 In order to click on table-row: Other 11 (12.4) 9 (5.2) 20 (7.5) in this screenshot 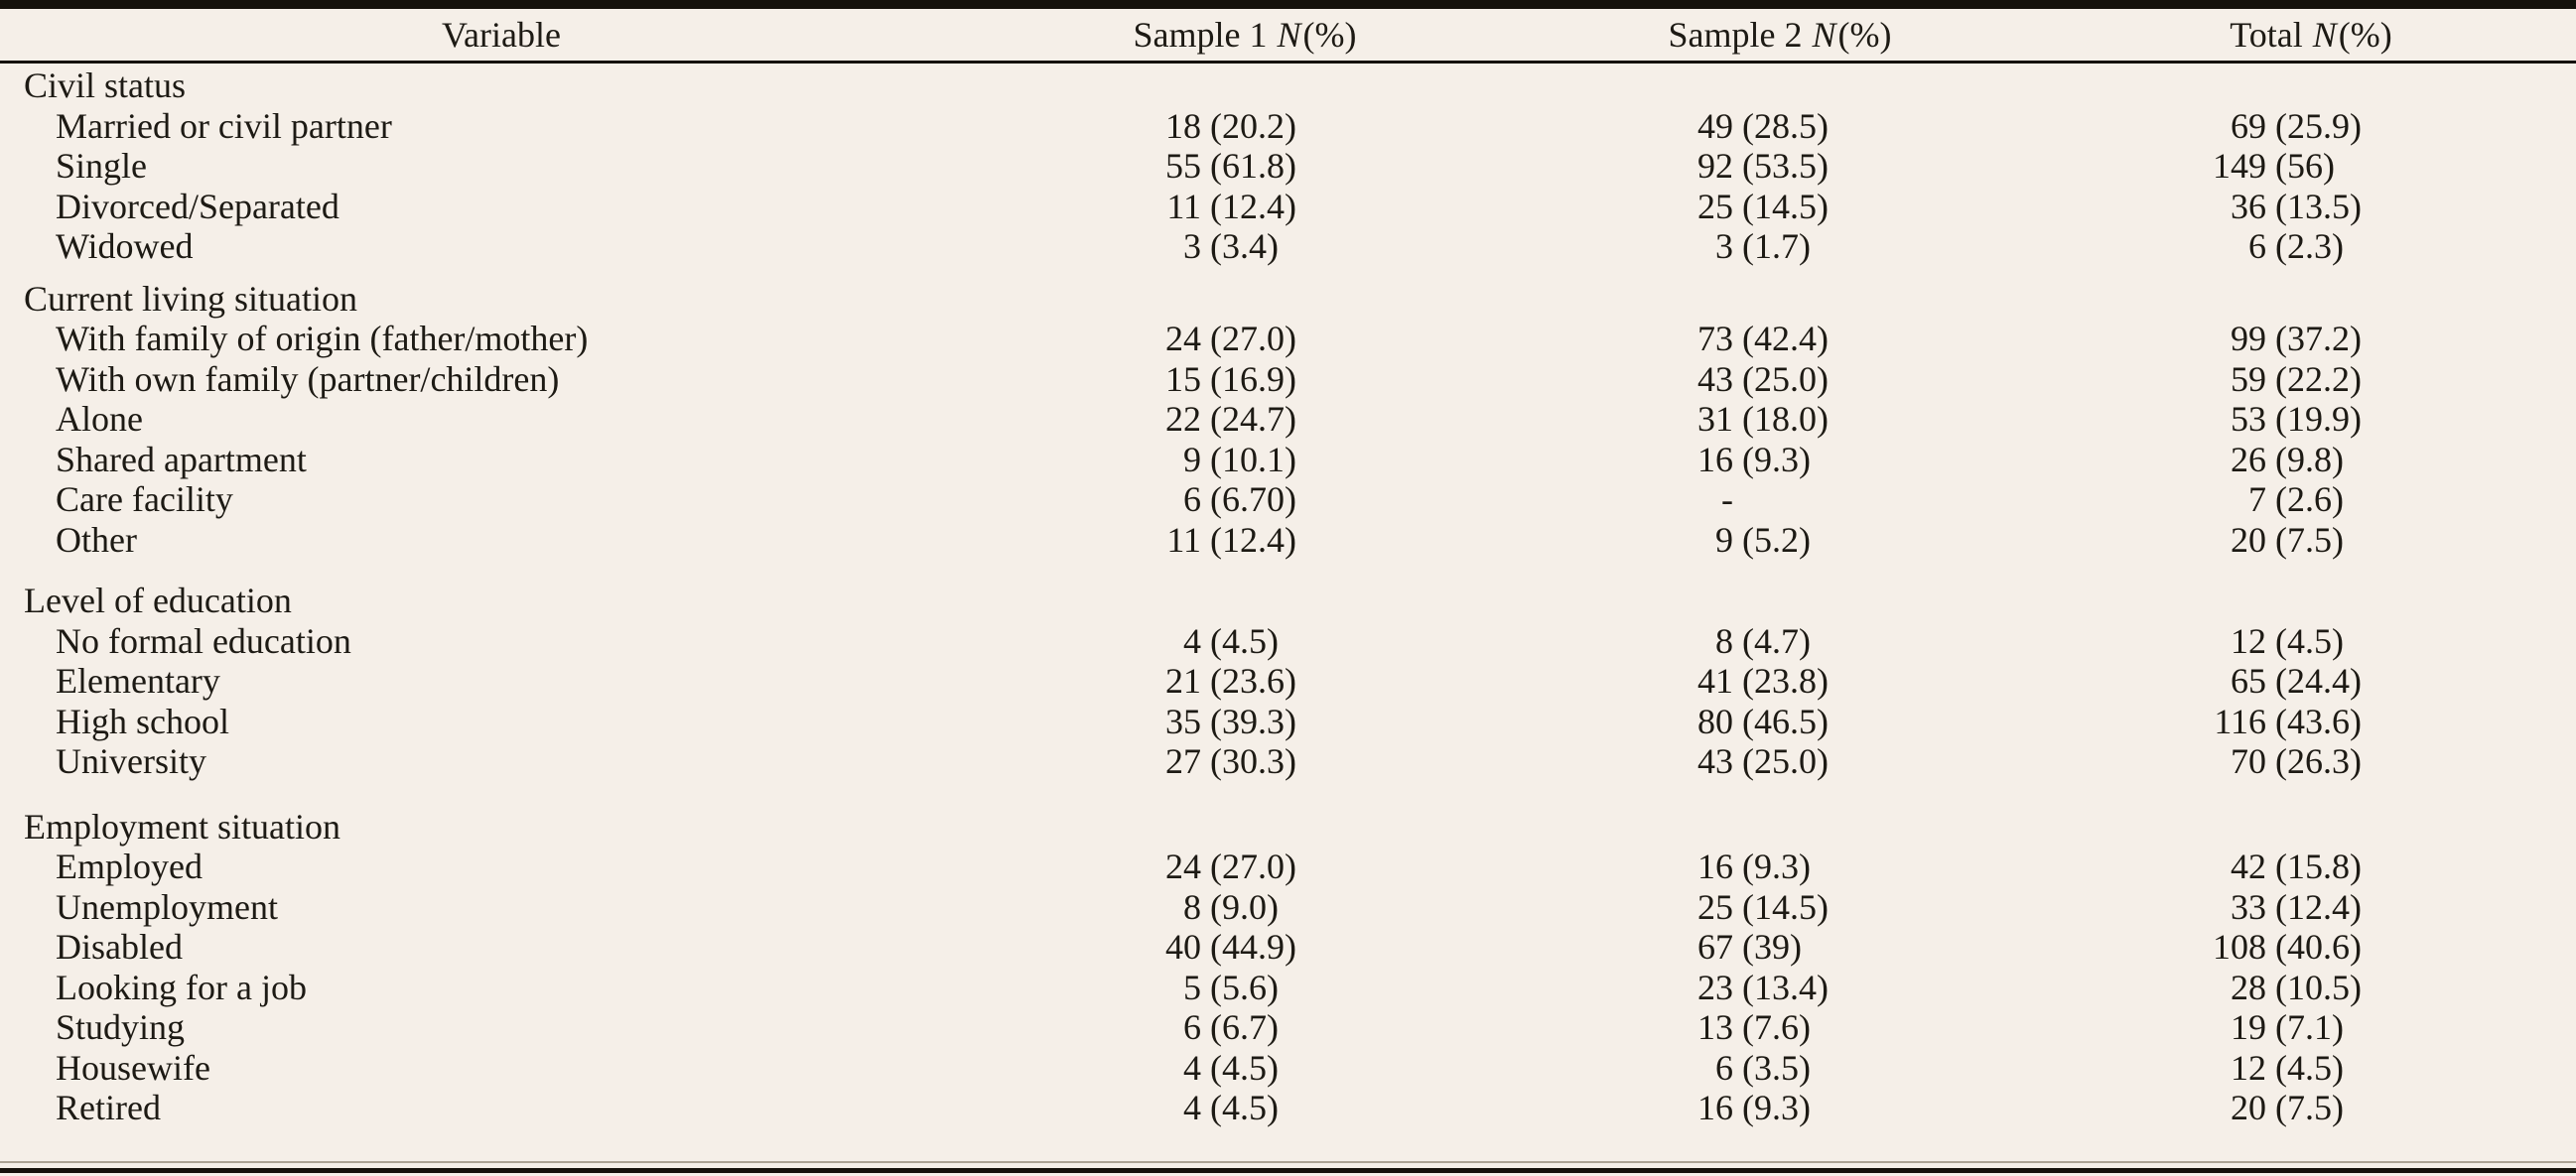, I will do `click(1288, 540)`.